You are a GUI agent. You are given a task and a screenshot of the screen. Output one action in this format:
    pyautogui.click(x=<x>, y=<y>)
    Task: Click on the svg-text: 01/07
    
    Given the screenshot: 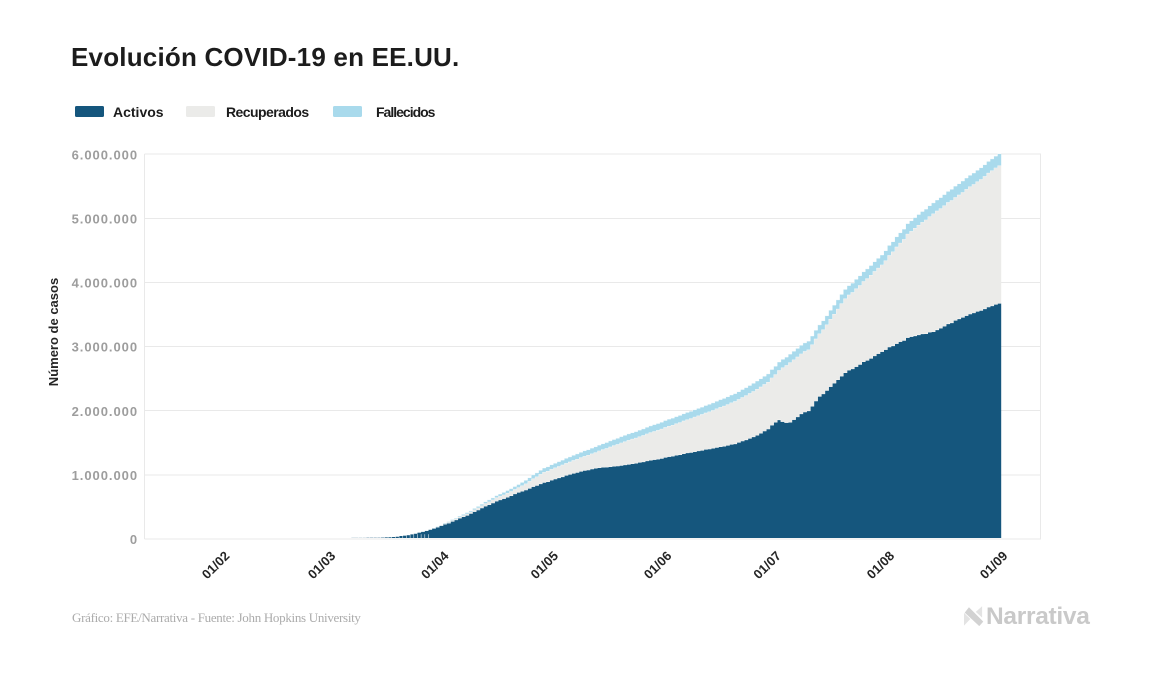 What is the action you would take?
    pyautogui.click(x=767, y=565)
    